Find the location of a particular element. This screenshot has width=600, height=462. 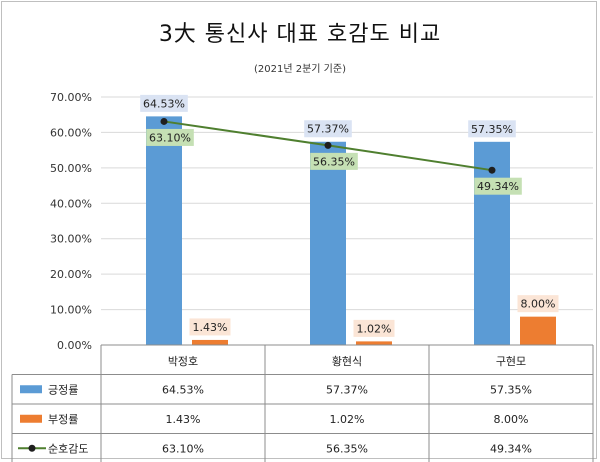

table-cell: 56.35% is located at coordinates (347, 448).